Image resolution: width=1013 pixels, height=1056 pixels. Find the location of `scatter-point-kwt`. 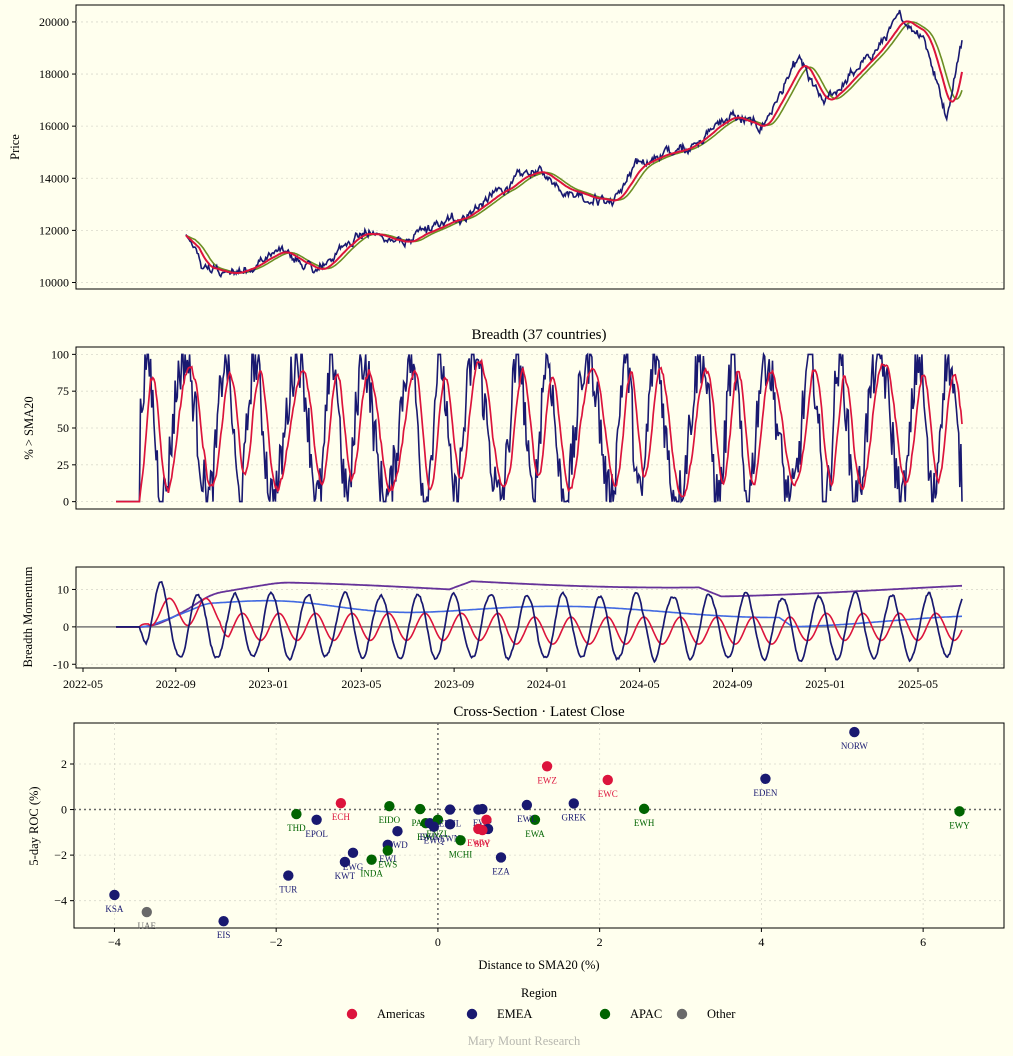

scatter-point-kwt is located at coordinates (345, 862).